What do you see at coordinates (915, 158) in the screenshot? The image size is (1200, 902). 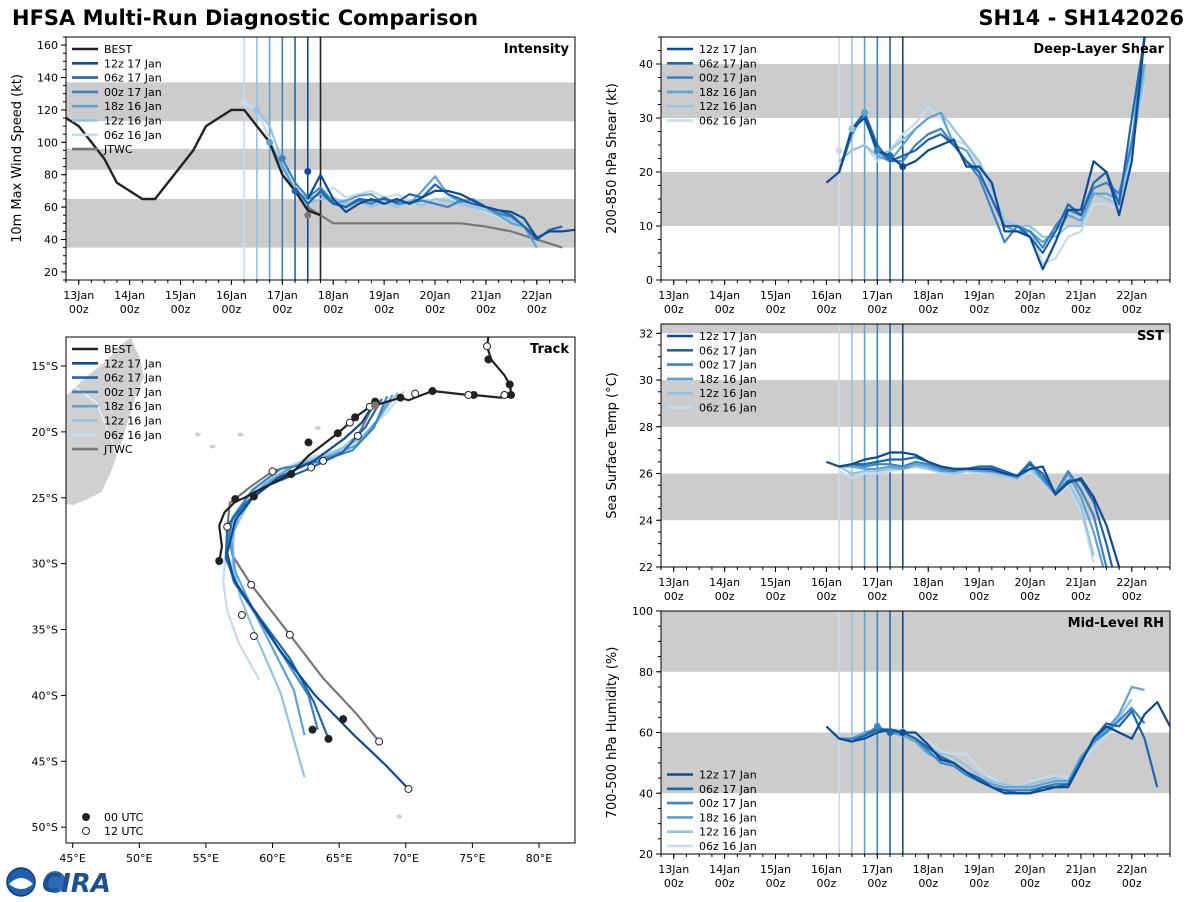 I see `shear-plot-area` at bounding box center [915, 158].